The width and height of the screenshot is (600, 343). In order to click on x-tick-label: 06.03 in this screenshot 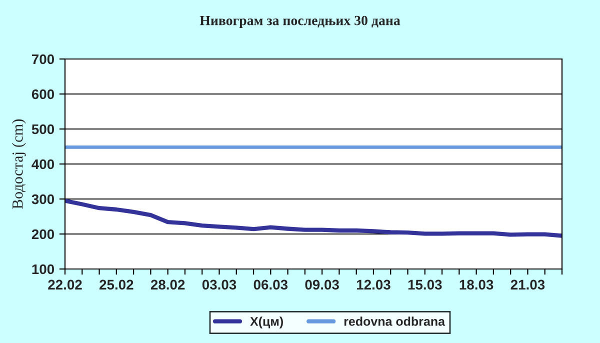, I will do `click(271, 285)`.